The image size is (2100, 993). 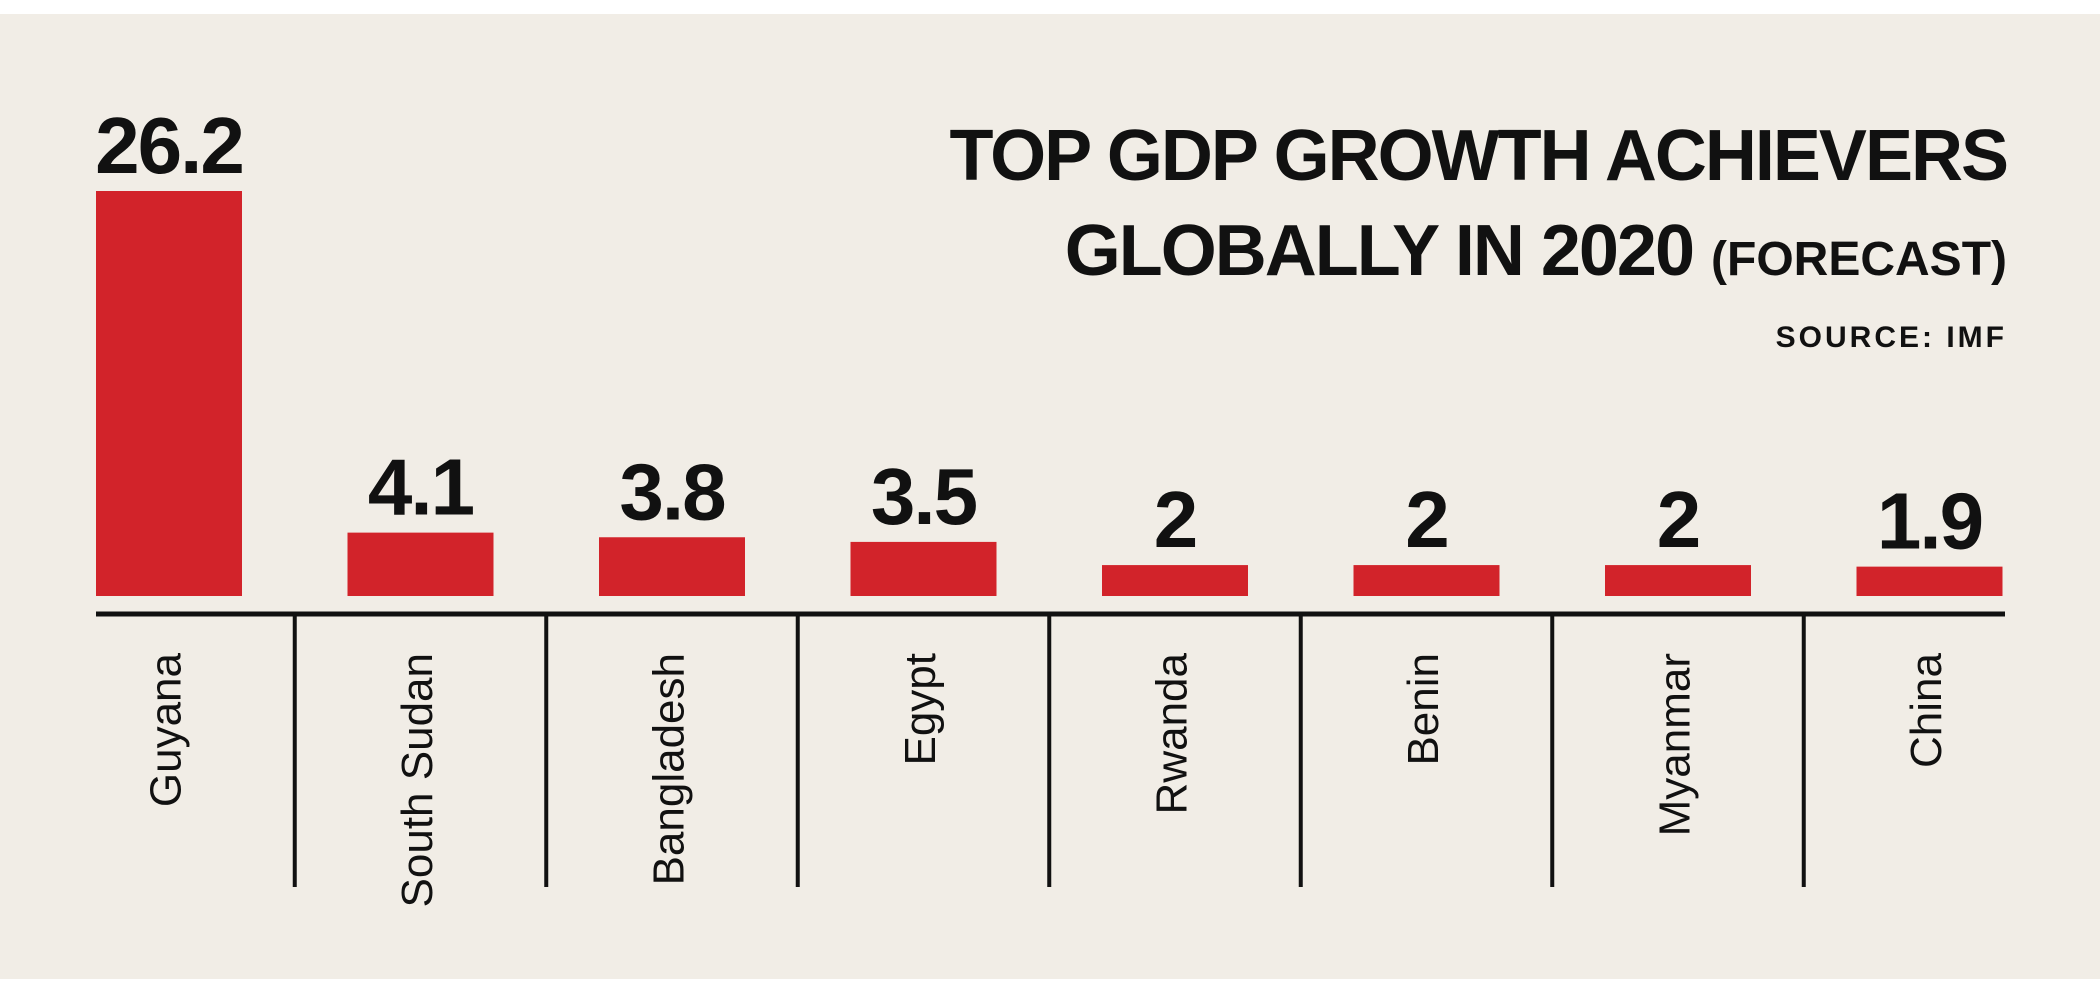 What do you see at coordinates (923, 568) in the screenshot?
I see `bar-egypt` at bounding box center [923, 568].